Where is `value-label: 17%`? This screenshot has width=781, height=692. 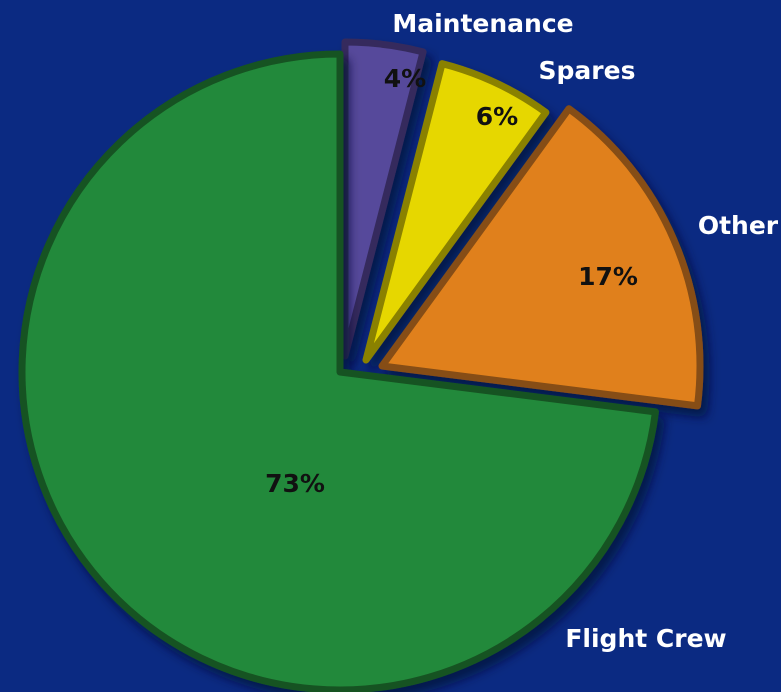
value-label: 17% is located at coordinates (608, 276).